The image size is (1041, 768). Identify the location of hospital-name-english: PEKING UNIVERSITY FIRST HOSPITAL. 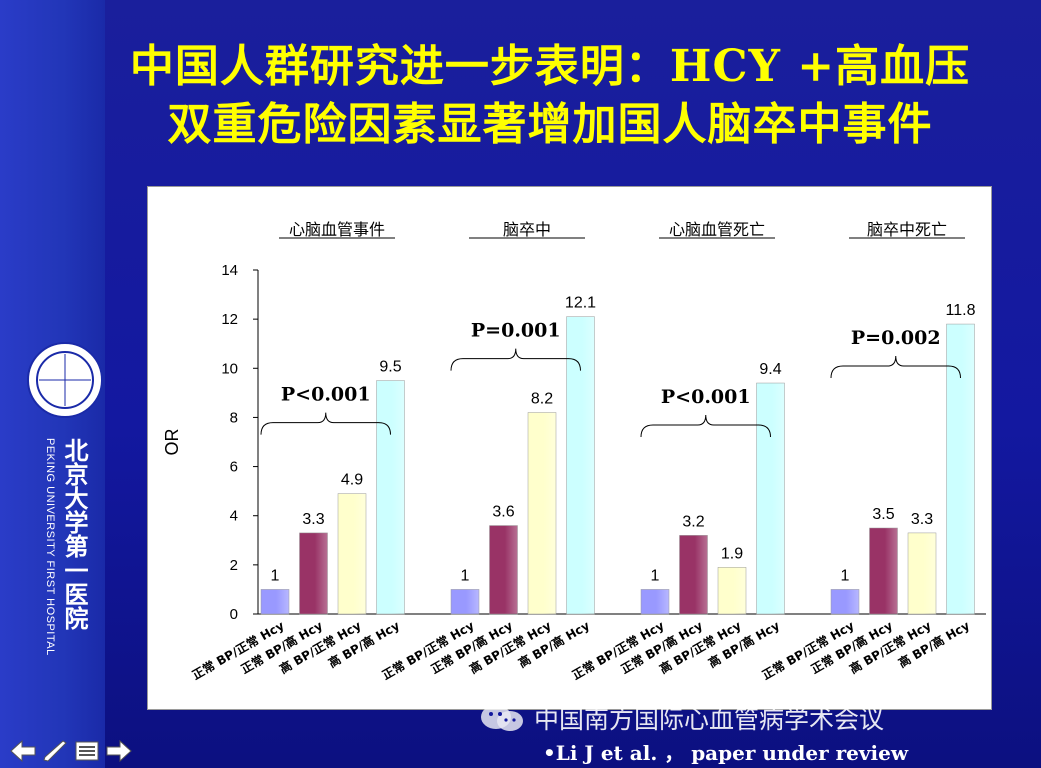
(50, 547).